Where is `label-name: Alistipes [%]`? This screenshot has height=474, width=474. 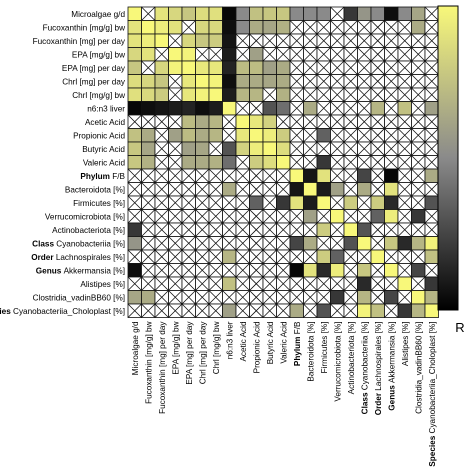 label-name: Alistipes [%] is located at coordinates (405, 344).